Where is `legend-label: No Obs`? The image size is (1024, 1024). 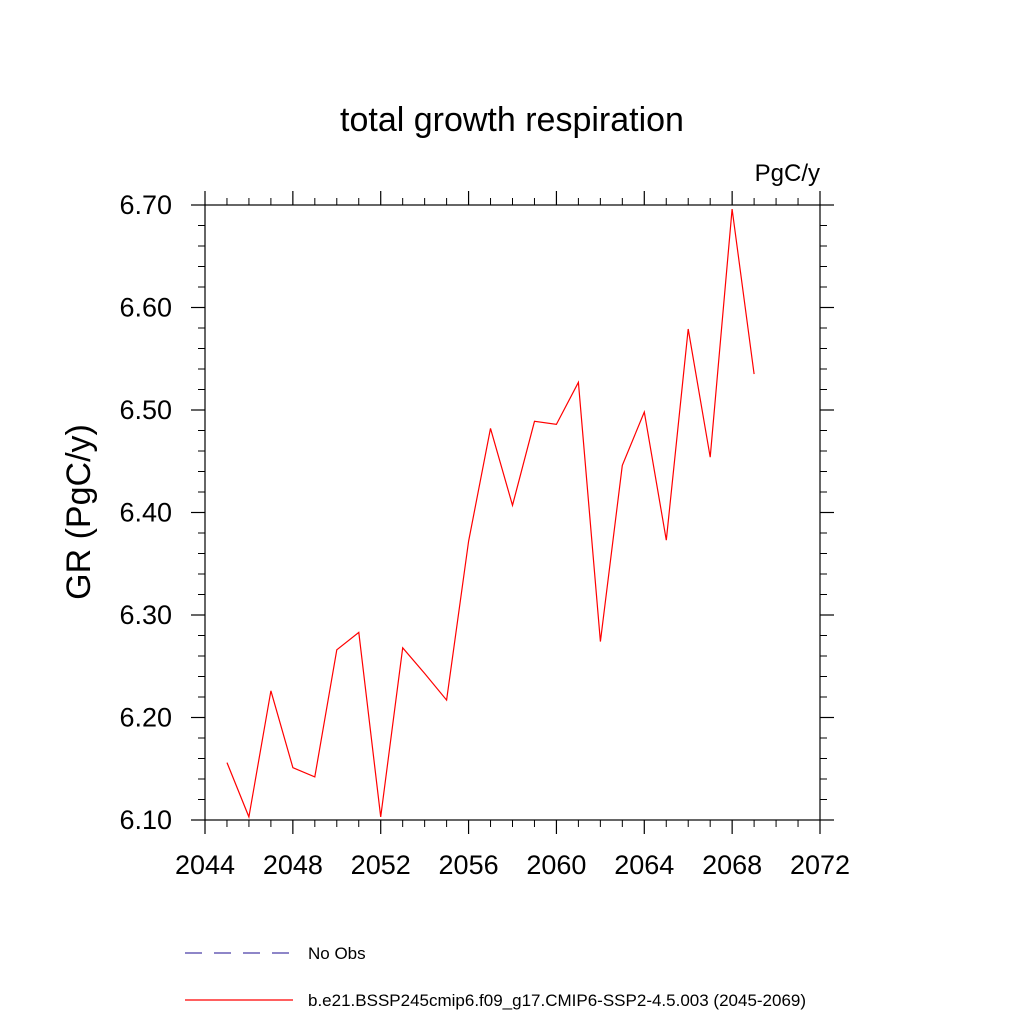
legend-label: No Obs is located at coordinates (337, 953).